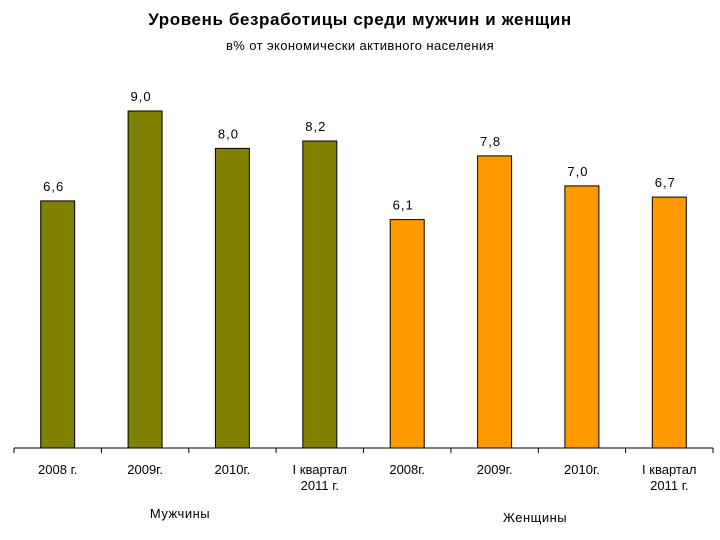  What do you see at coordinates (582, 469) in the screenshot?
I see `x-tick-label-7: 2010г.` at bounding box center [582, 469].